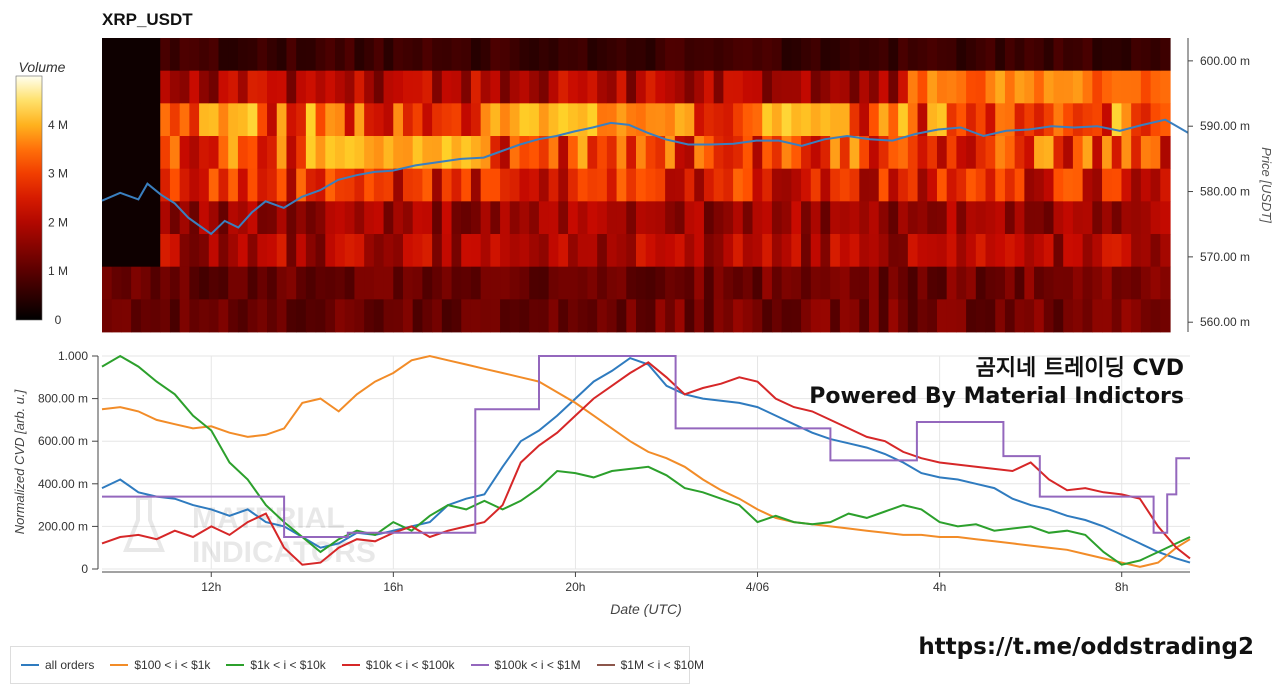 Image resolution: width=1280 pixels, height=686 pixels. Describe the element at coordinates (1225, 322) in the screenshot. I see `price-tick-label: 560.00 m` at that location.